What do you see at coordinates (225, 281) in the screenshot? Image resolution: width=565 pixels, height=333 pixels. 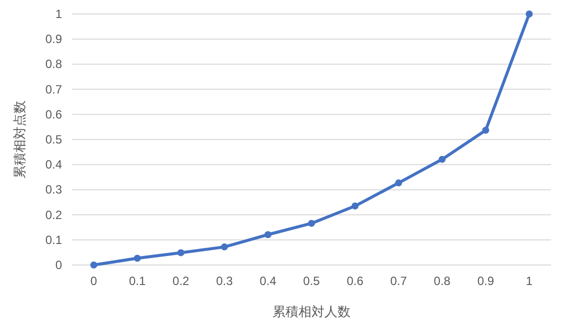 I see `x-tick-label: 0.3` at bounding box center [225, 281].